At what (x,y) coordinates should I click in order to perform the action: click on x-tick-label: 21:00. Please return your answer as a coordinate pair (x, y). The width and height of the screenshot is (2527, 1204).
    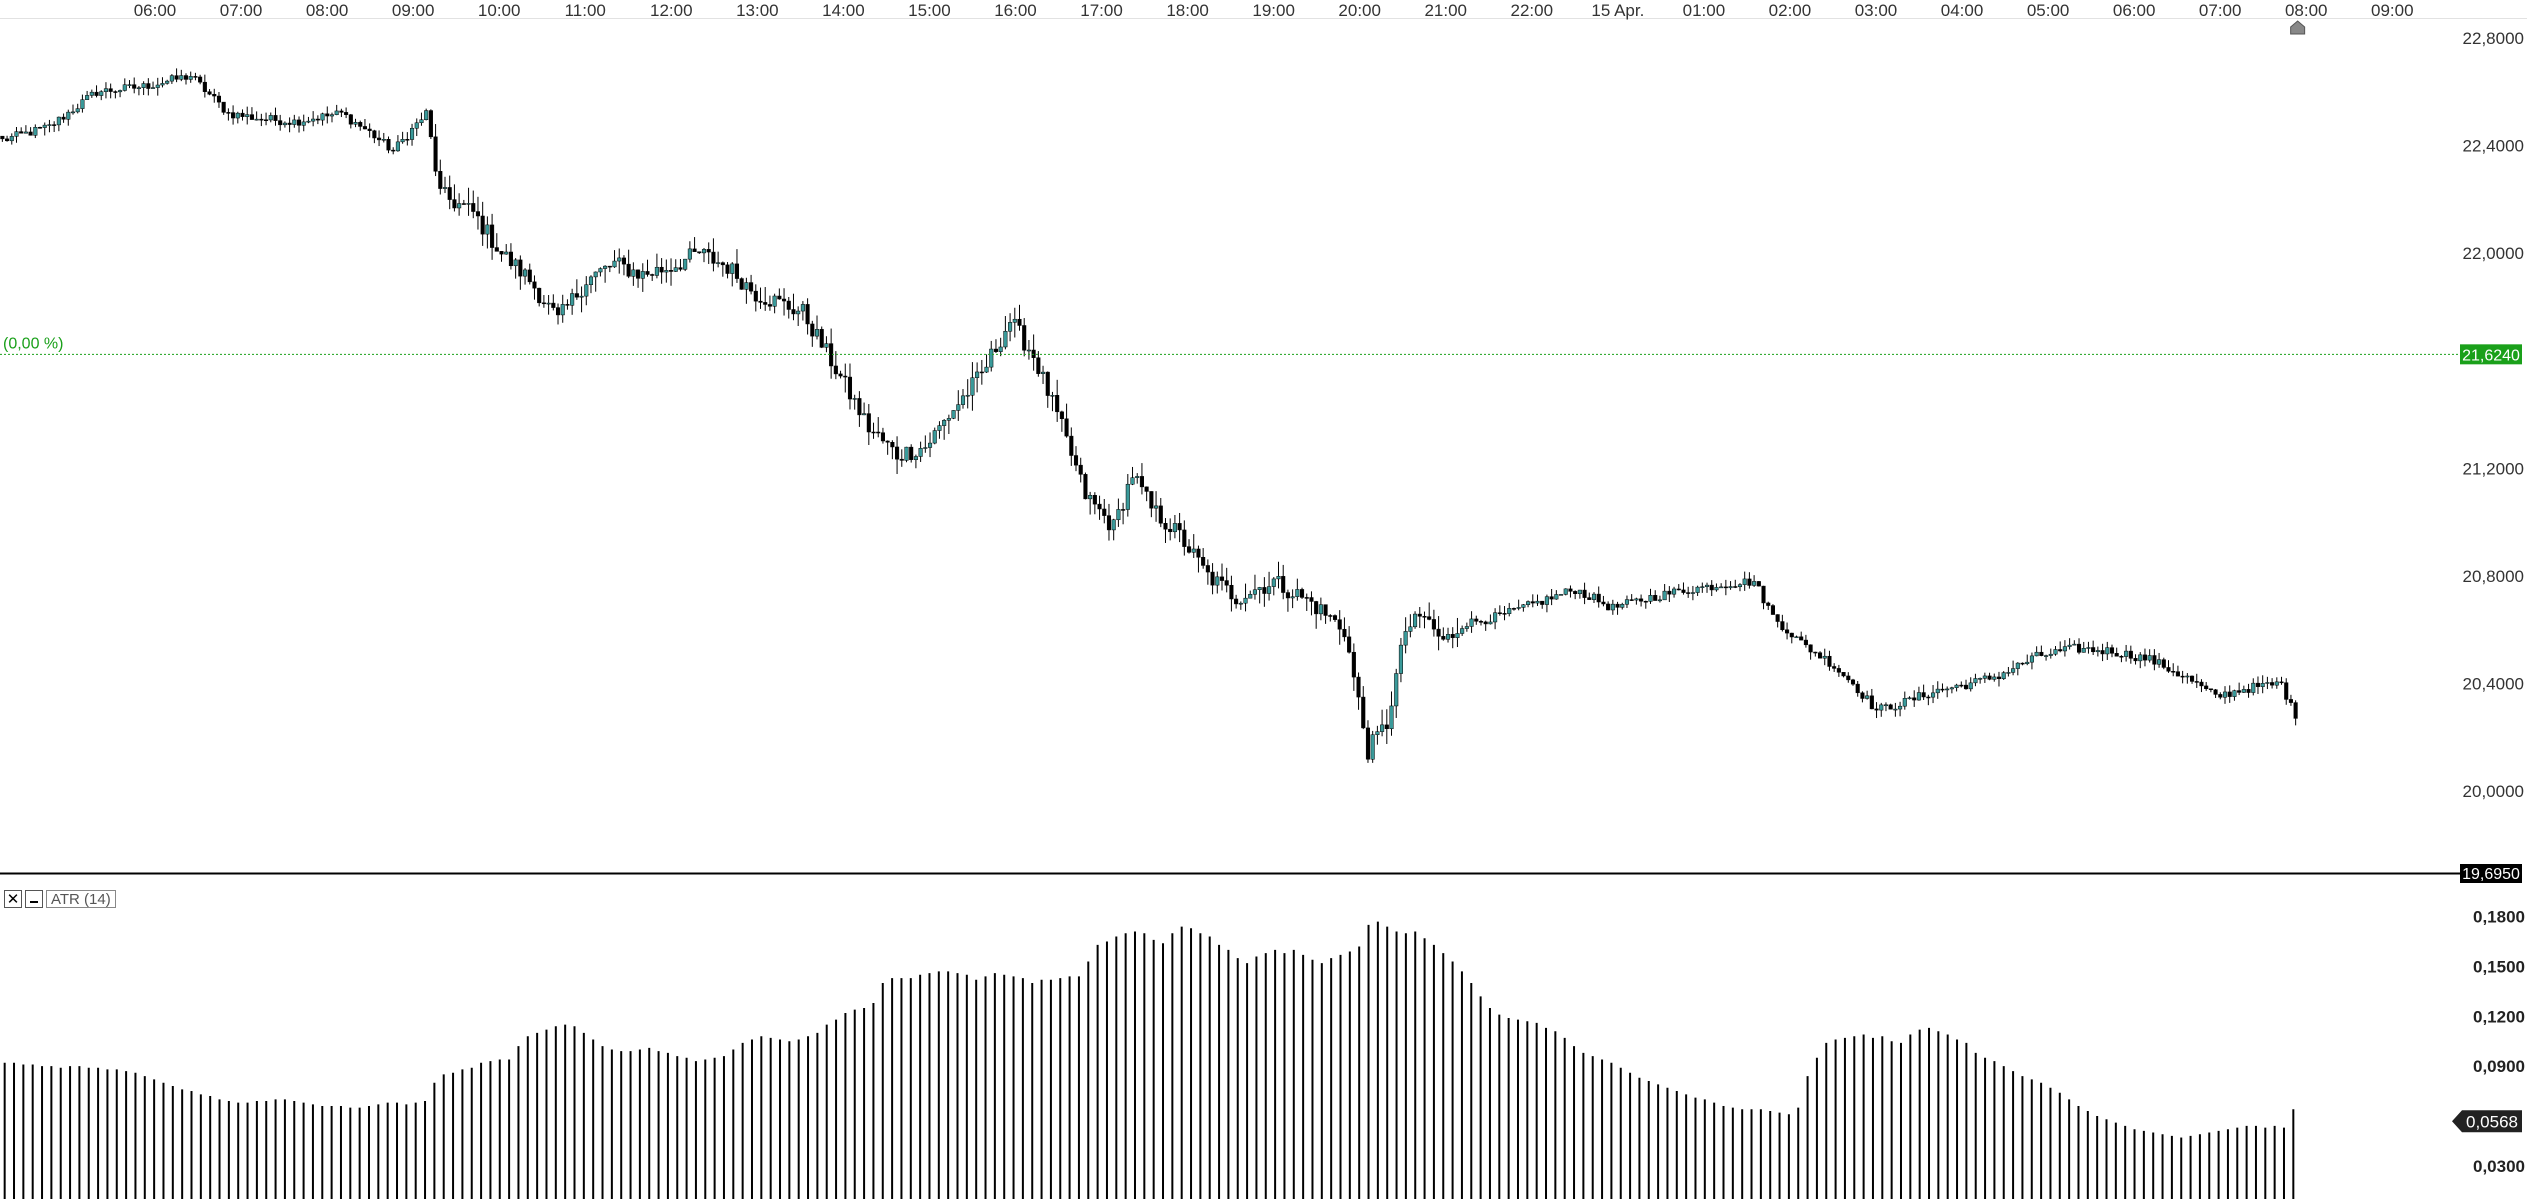
    Looking at the image, I should click on (1445, 10).